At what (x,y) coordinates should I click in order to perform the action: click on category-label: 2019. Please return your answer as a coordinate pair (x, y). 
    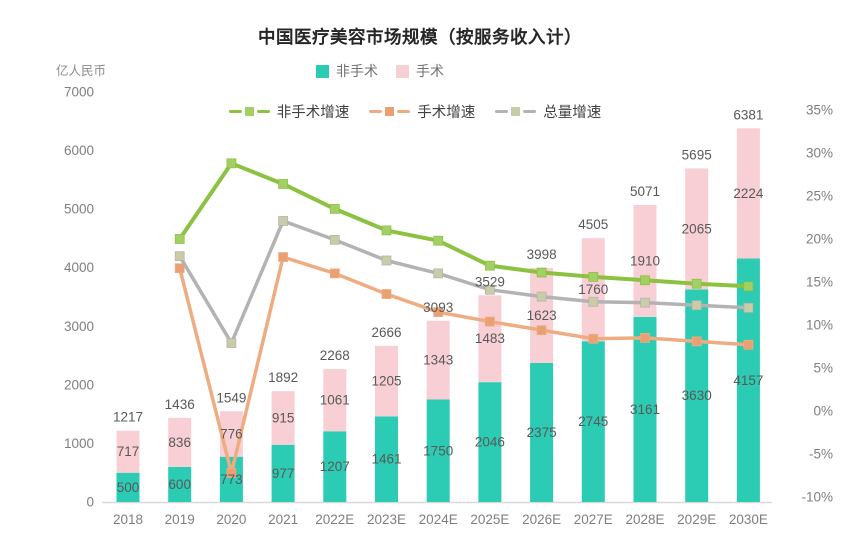
    Looking at the image, I should click on (180, 519).